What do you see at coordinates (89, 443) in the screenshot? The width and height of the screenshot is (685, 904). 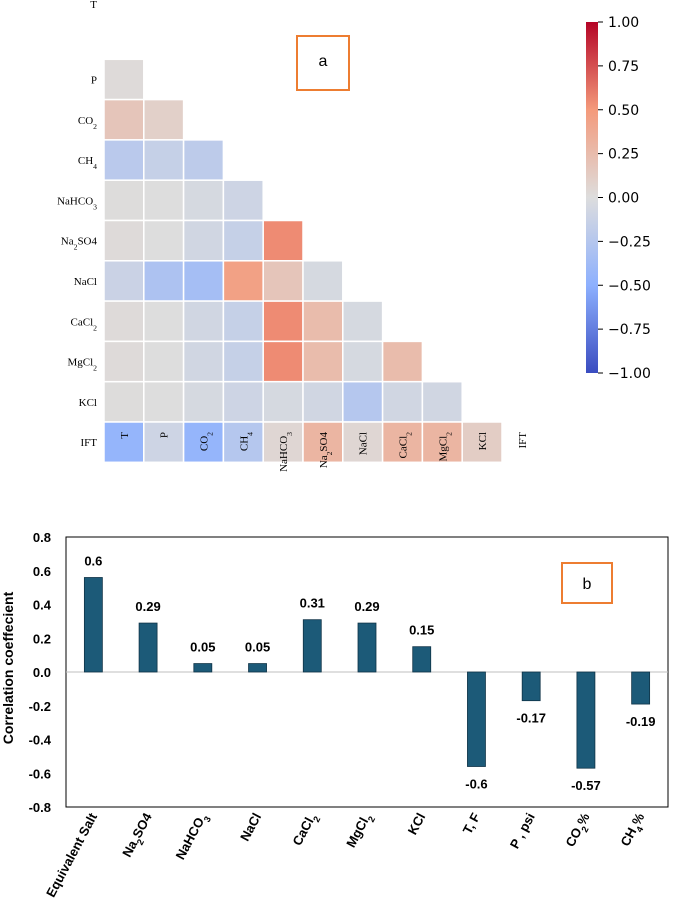 I see `heatmap-row-label-10: IFT` at bounding box center [89, 443].